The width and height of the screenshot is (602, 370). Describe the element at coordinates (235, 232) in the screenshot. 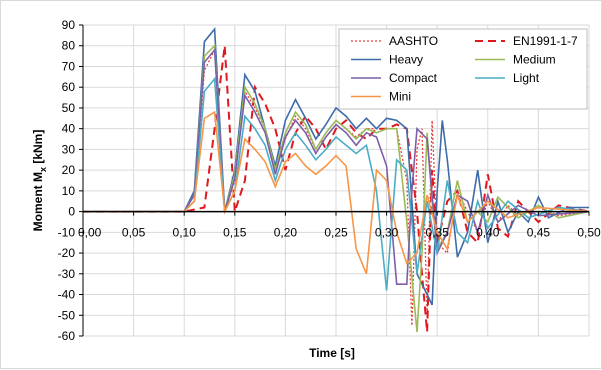

I see `x-tick-label: 0,15` at that location.